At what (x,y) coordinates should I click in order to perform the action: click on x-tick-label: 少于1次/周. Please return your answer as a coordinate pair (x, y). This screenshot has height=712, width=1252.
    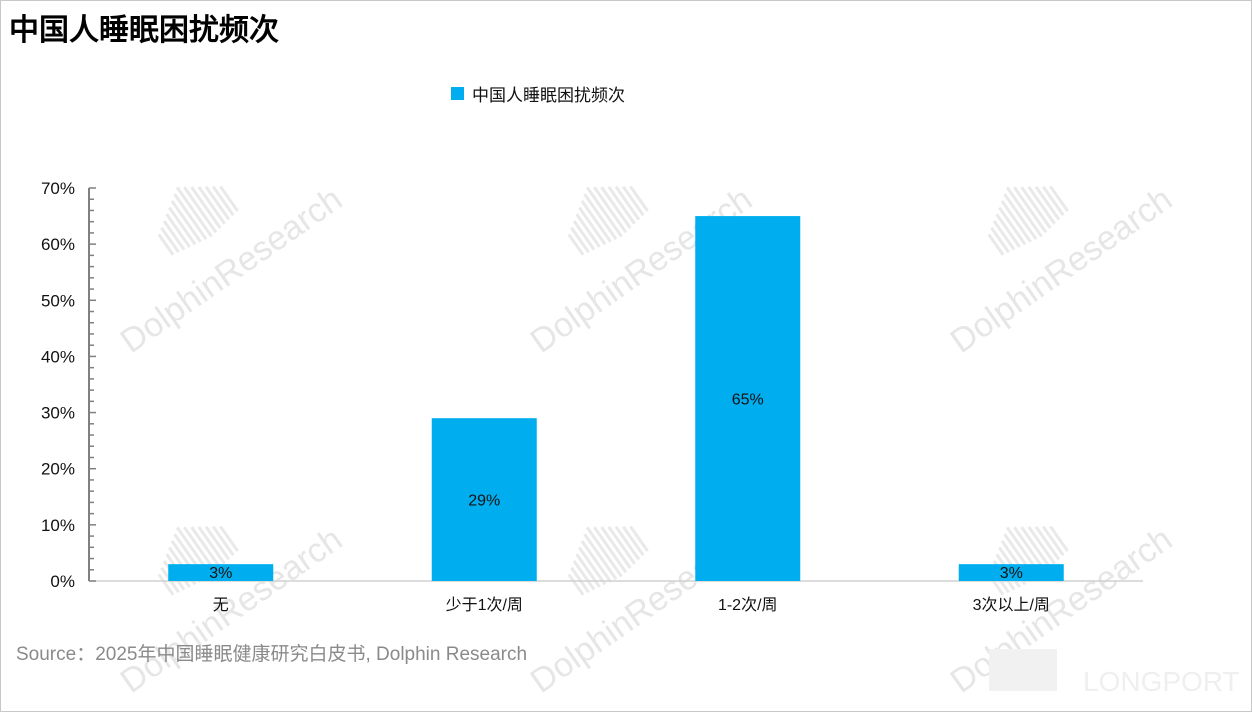
    Looking at the image, I should click on (484, 605).